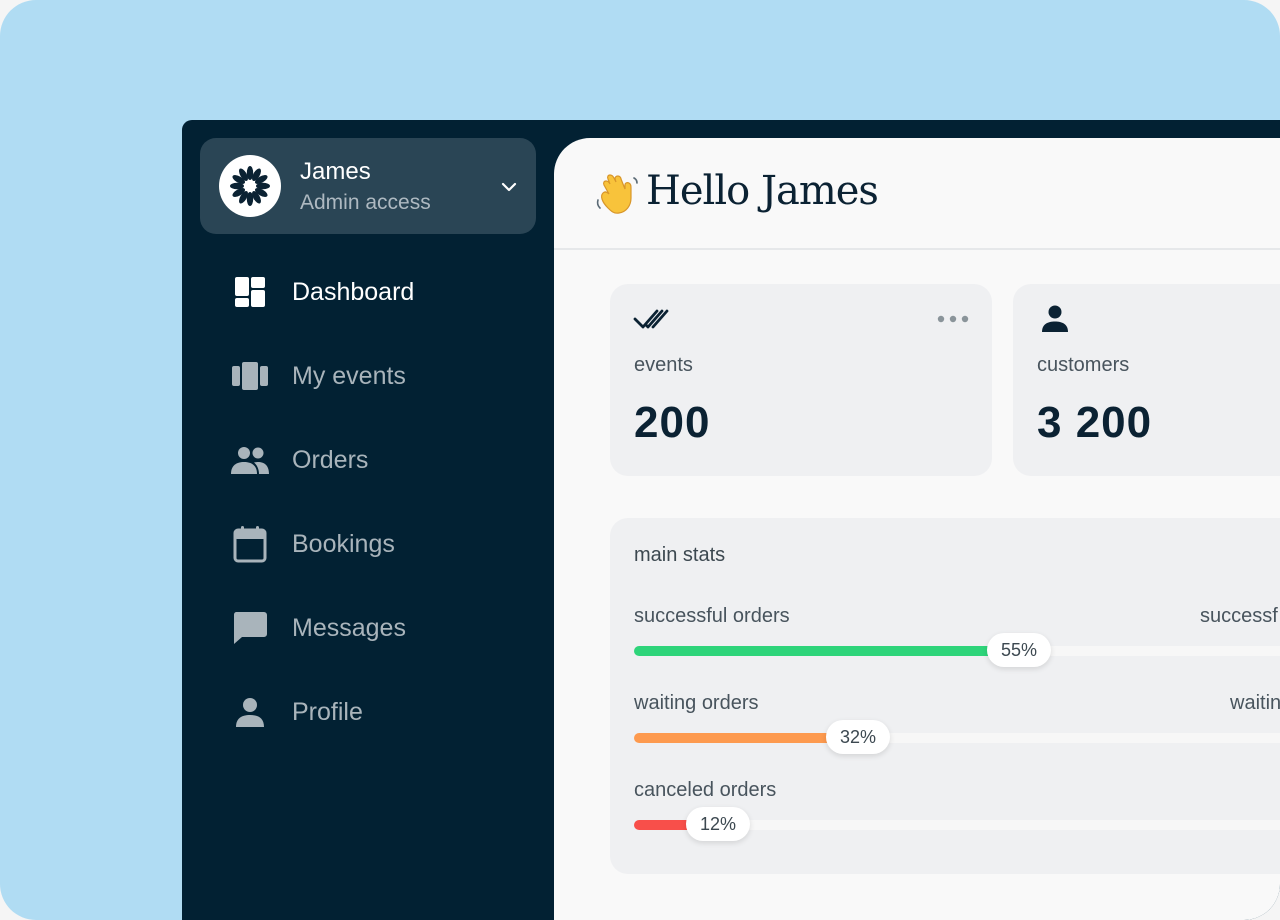 This screenshot has width=1280, height=920. I want to click on waiting-orders-right-label: waitin, so click(1255, 703).